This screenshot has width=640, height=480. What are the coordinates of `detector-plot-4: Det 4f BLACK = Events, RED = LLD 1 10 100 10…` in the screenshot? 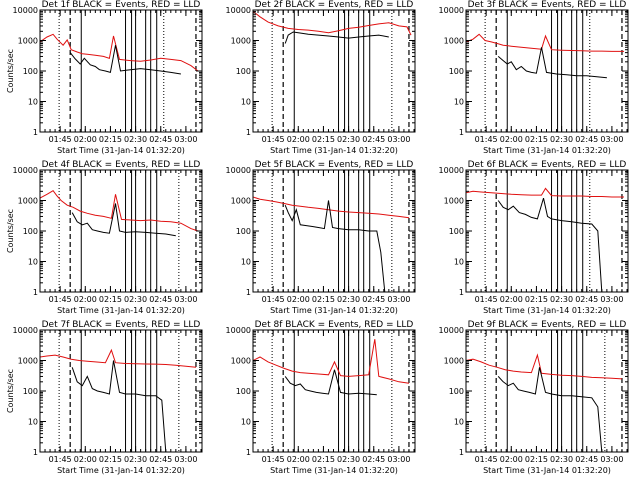 It's located at (104, 237).